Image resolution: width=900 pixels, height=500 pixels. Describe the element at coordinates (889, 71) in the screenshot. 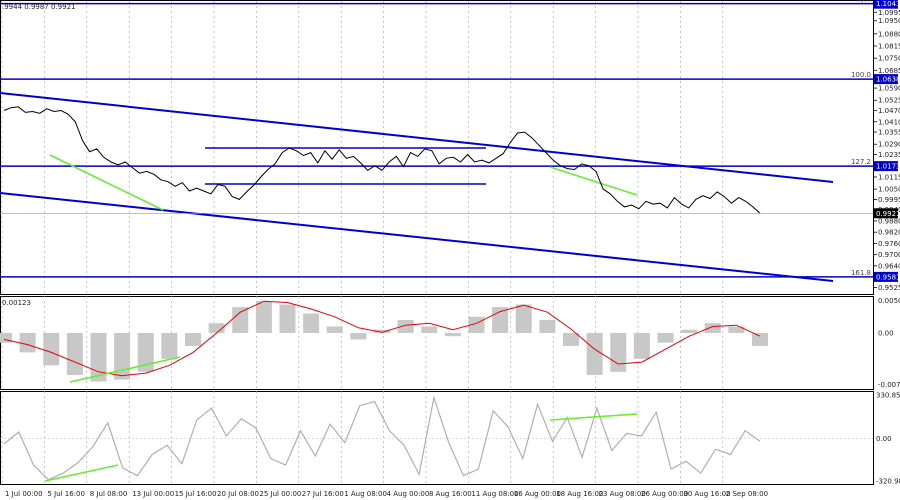

I see `price-tick-label: 1.0685` at that location.